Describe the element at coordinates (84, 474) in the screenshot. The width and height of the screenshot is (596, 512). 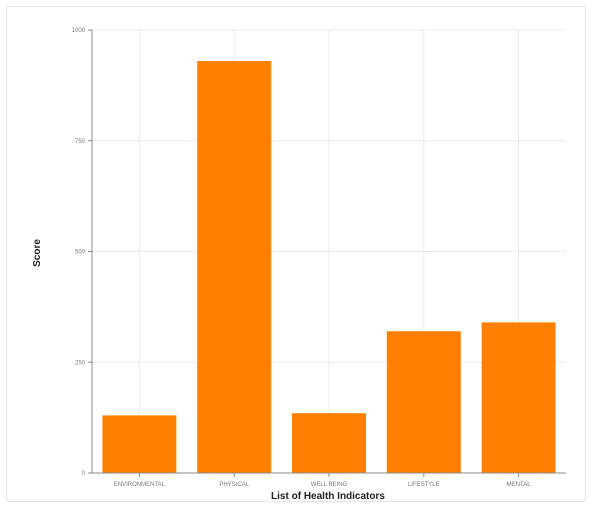
I see `y-tick-label: 0` at that location.